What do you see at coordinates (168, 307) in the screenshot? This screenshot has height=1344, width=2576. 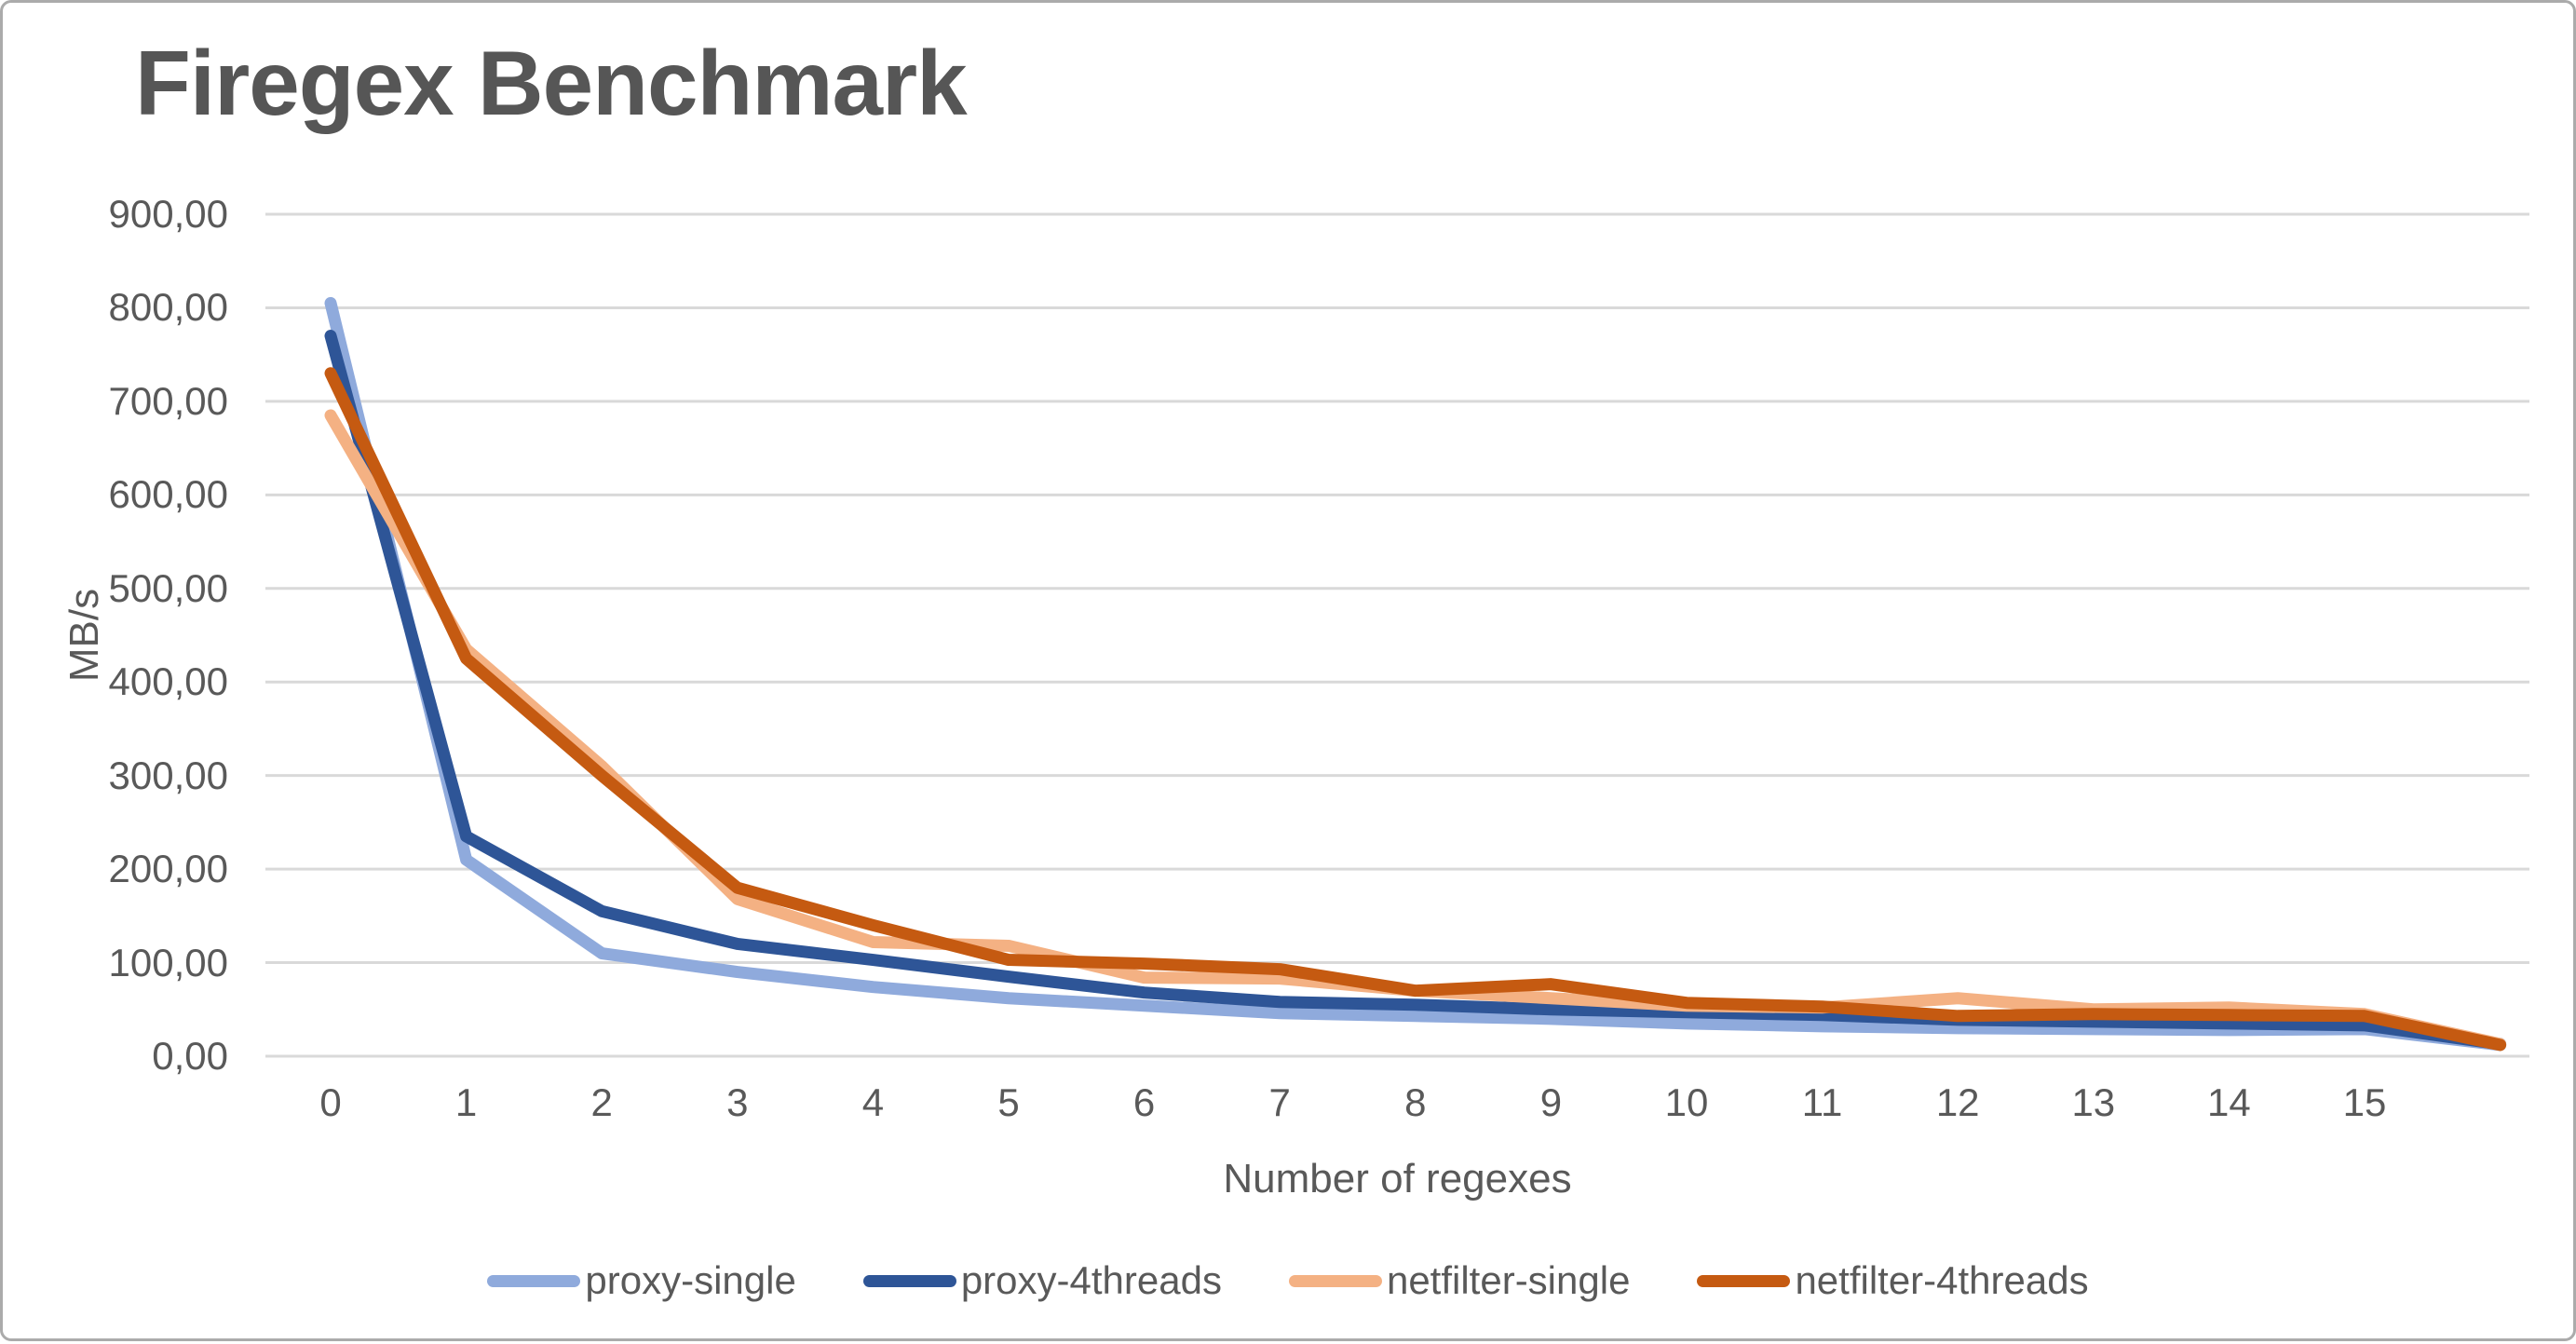 I see `y-tick-label: 800,00` at bounding box center [168, 307].